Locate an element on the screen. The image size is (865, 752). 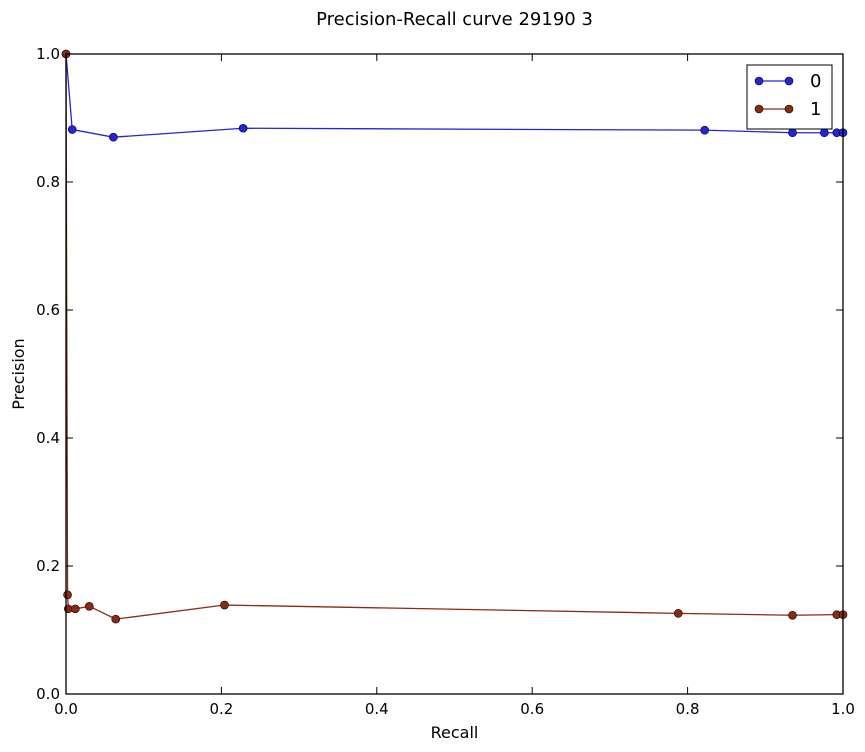
x-tick-label: 0.0 is located at coordinates (66, 709).